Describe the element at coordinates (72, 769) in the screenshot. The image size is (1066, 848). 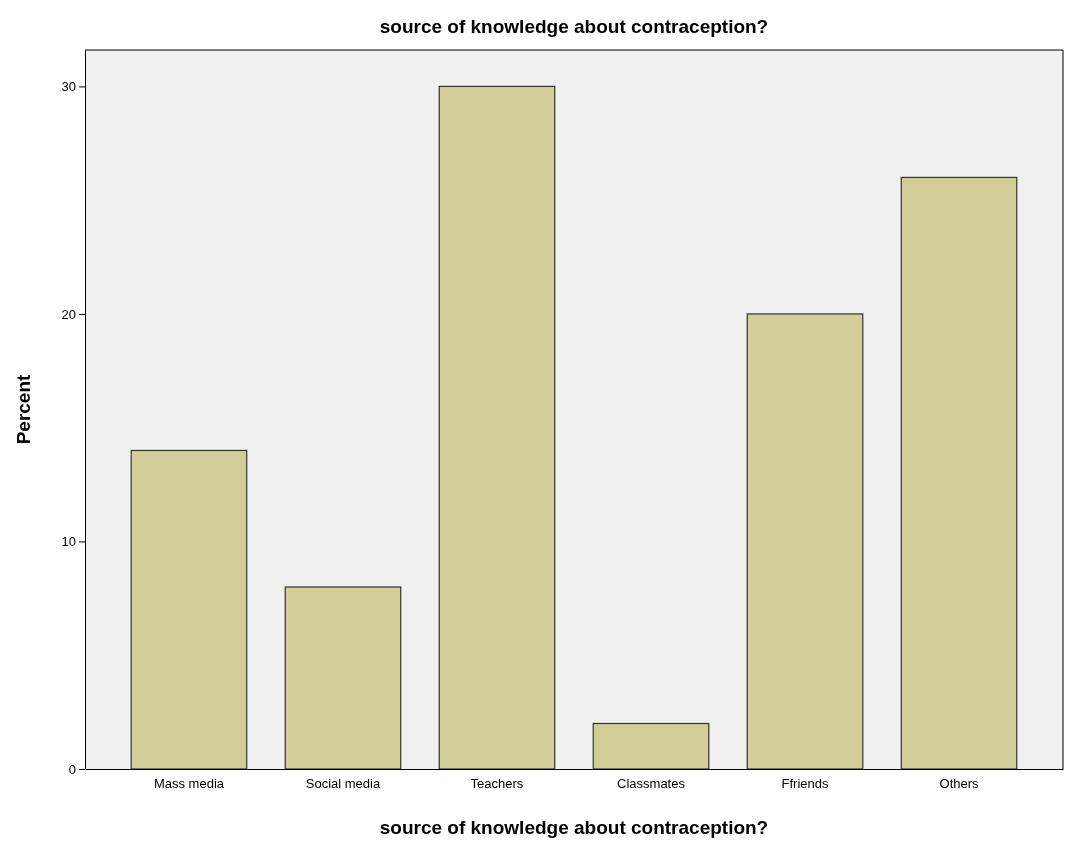
I see `y-tick-label: 0` at that location.